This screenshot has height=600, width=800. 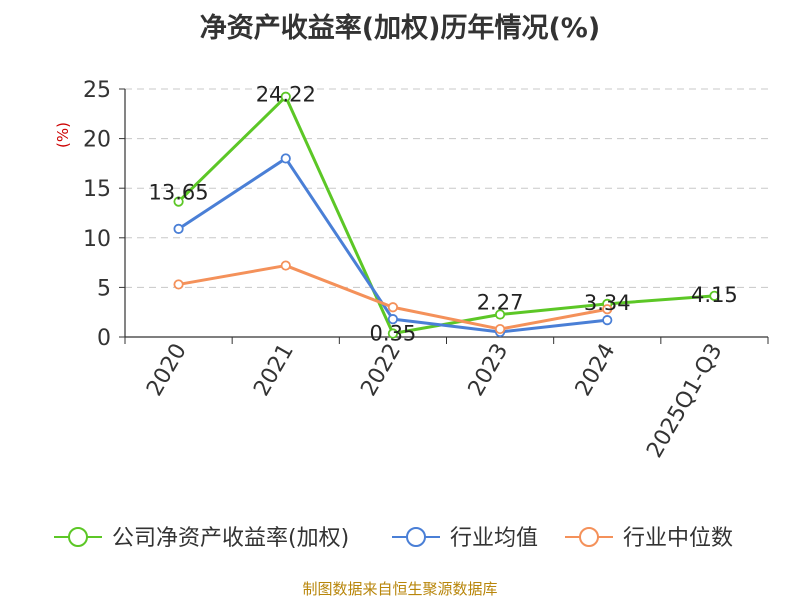 What do you see at coordinates (97, 140) in the screenshot?
I see `y-tick-label: 20` at bounding box center [97, 140].